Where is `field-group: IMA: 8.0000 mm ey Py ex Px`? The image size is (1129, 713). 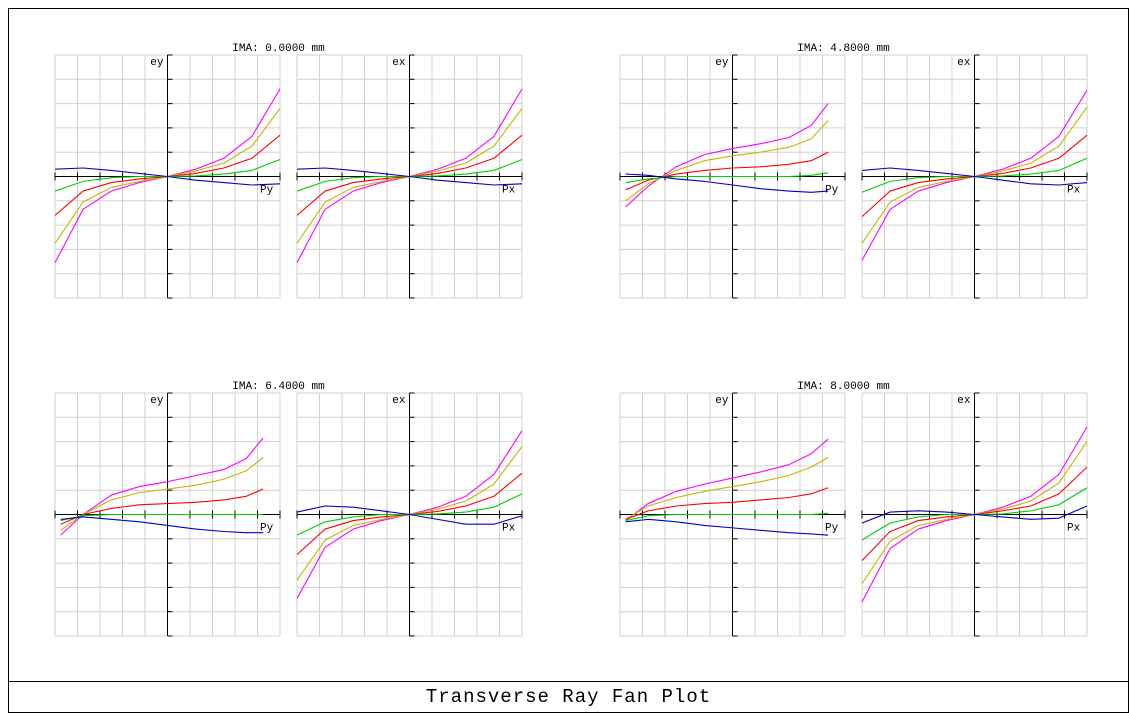 field-group: IMA: 8.0000 mm ey Py ex Px is located at coordinates (853, 509).